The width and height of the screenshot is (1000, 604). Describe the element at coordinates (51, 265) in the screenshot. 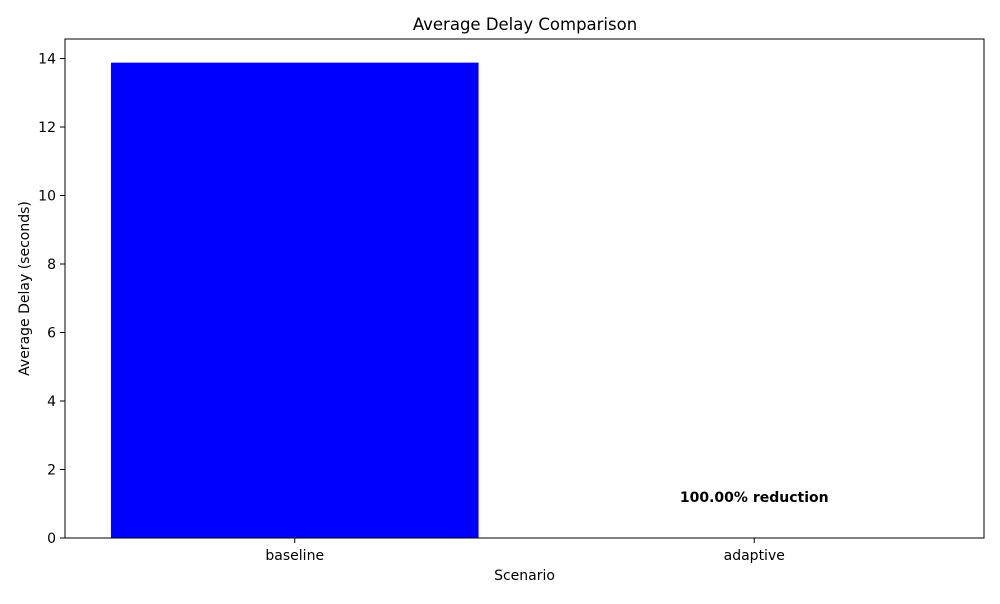

I see `y-tick-label: 8` at that location.